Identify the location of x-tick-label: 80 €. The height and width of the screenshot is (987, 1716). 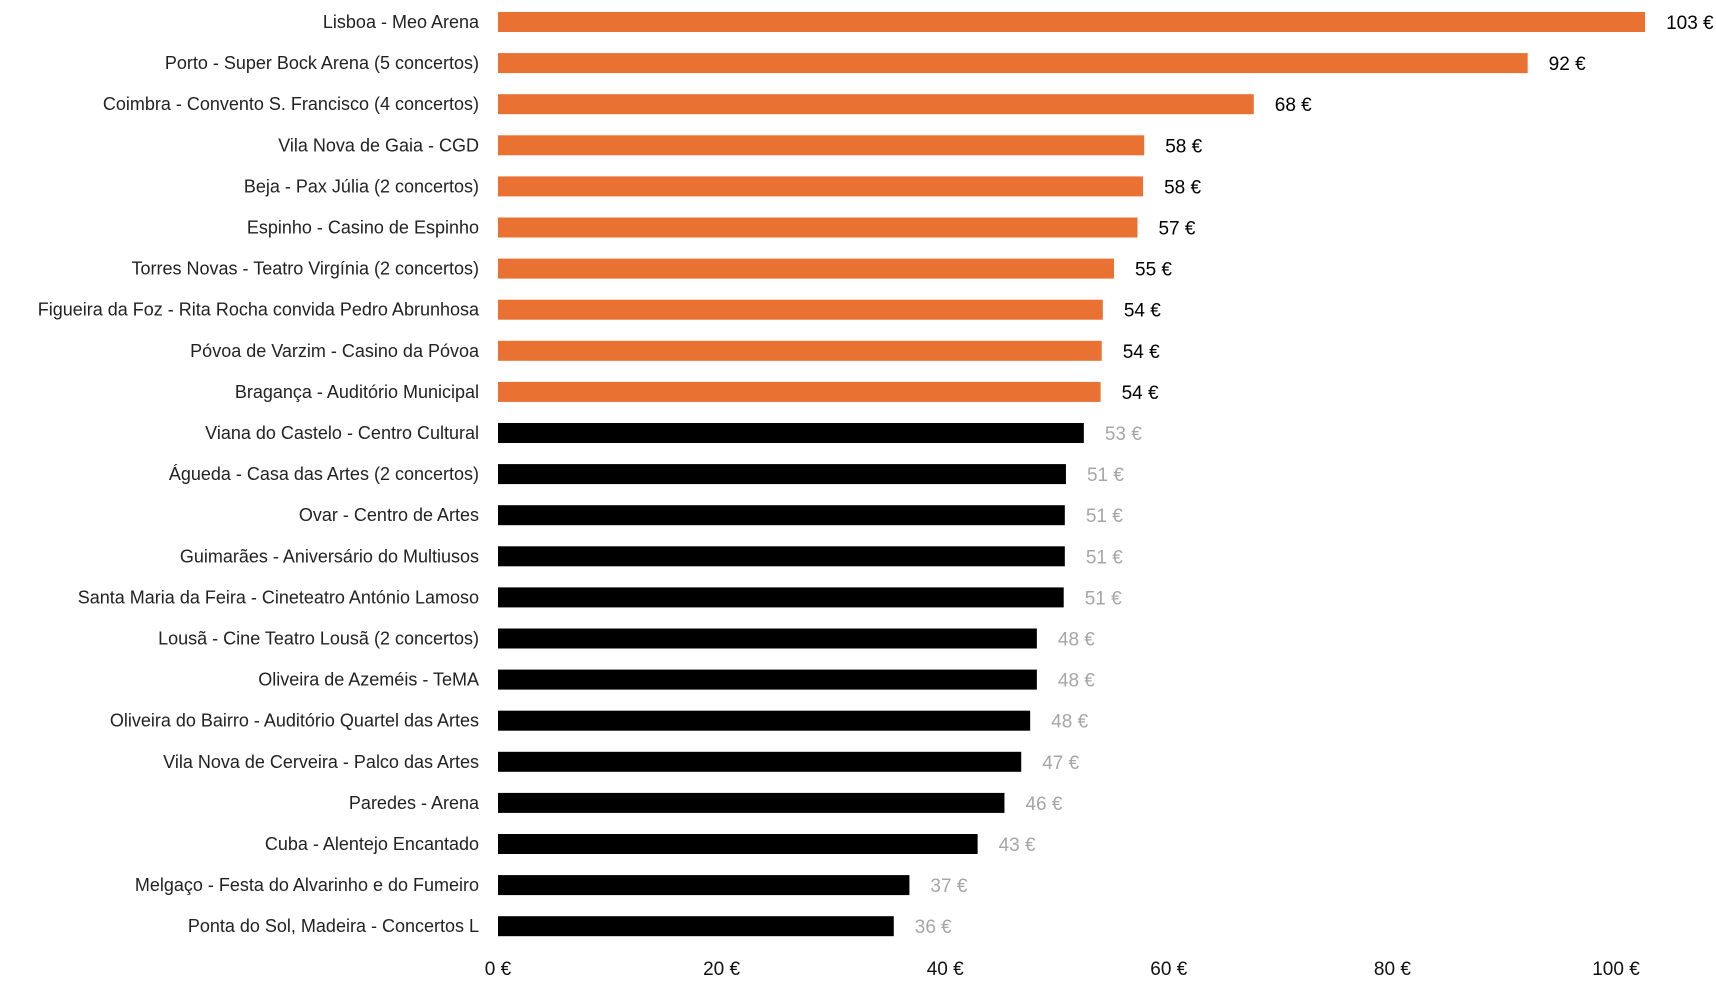
(1392, 969).